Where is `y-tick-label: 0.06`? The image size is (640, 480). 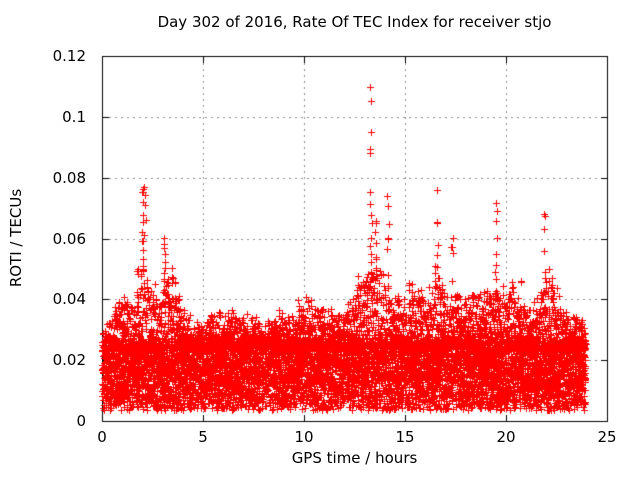
y-tick-label: 0.06 is located at coordinates (69, 239).